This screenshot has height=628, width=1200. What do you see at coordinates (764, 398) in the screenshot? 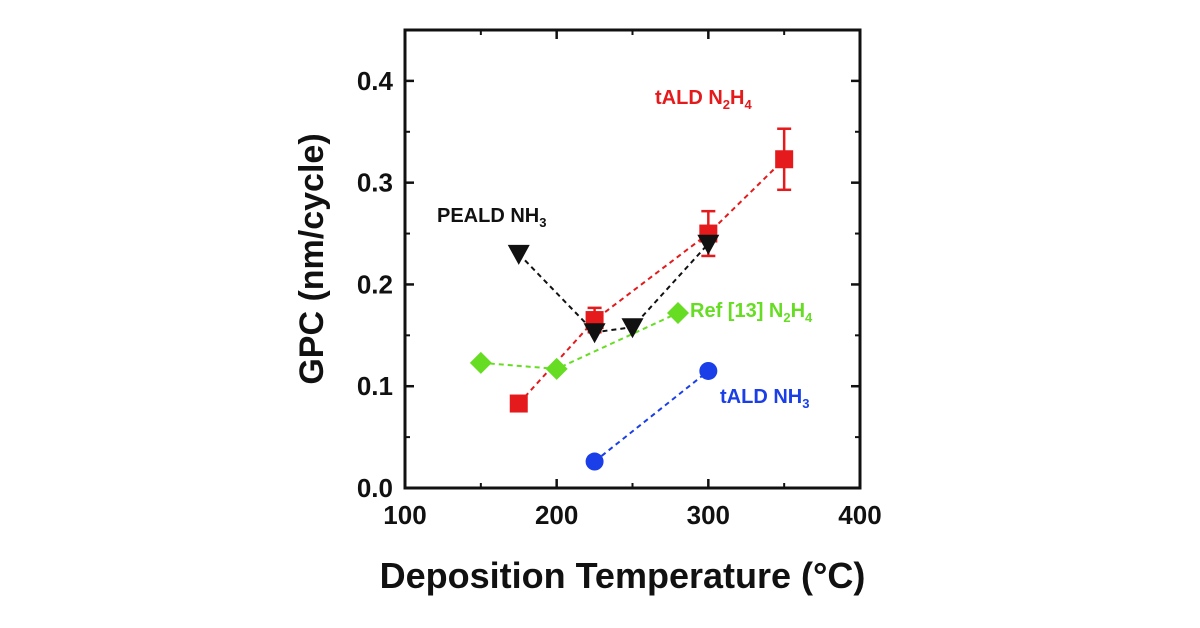
I see `series-label-tald_nh3: tALD NH3` at bounding box center [764, 398].